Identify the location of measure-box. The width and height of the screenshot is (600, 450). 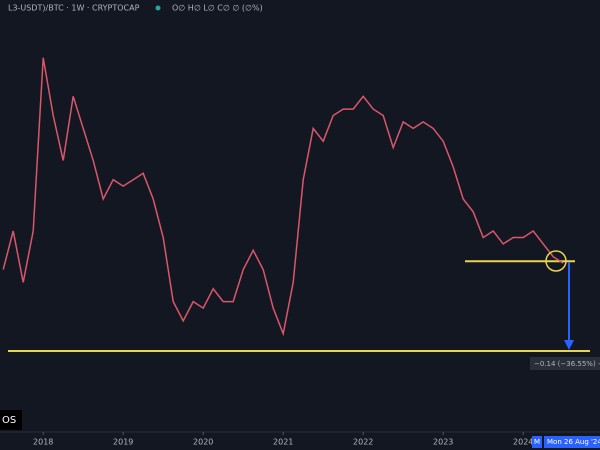
(565, 363).